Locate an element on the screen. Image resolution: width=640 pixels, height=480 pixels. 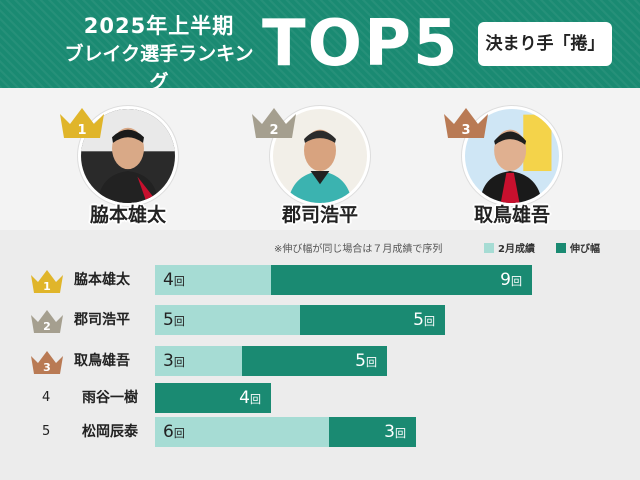
bar-feb: 5回 is located at coordinates (227, 320).